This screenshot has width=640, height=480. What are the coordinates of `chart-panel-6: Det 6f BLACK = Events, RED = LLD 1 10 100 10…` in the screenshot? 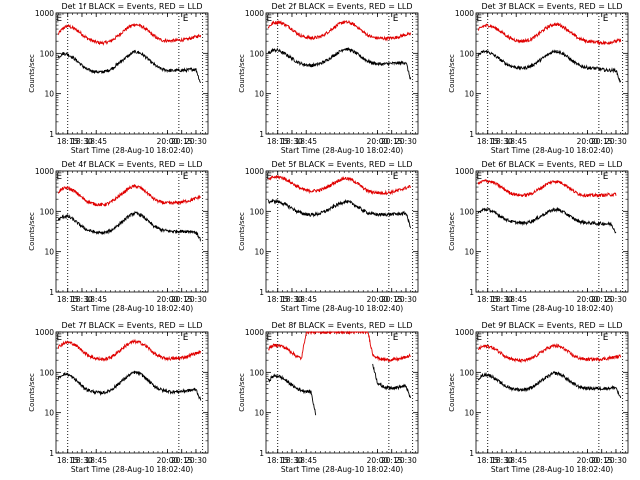 It's located at (538, 236).